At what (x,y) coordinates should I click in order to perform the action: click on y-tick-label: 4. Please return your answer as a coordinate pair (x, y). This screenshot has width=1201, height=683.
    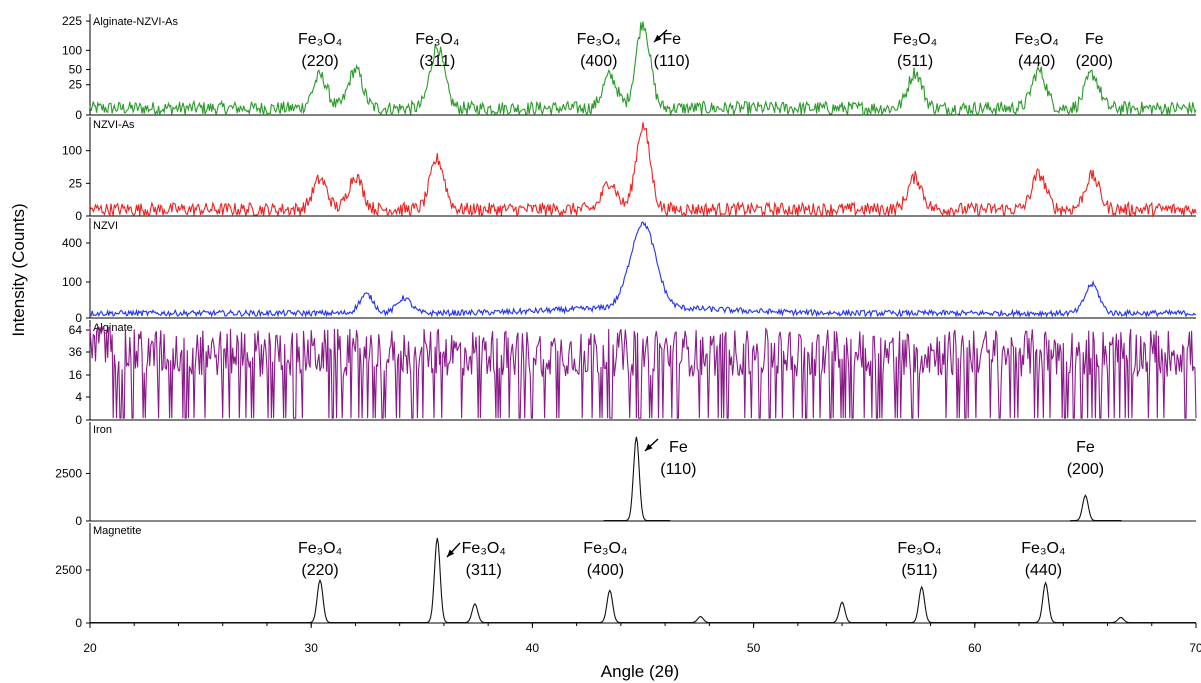
    Looking at the image, I should click on (78, 397).